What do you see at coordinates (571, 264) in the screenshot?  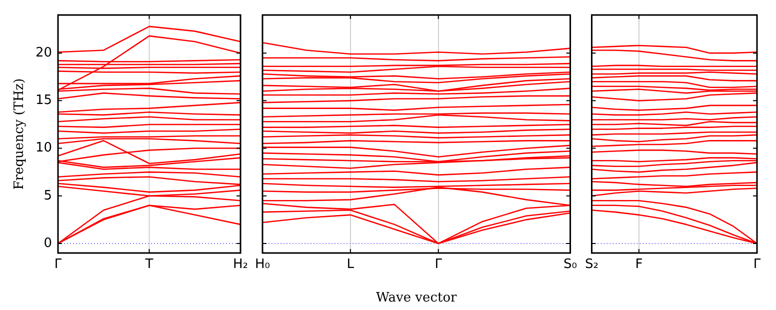 I see `x-tick-label: S₀` at bounding box center [571, 264].